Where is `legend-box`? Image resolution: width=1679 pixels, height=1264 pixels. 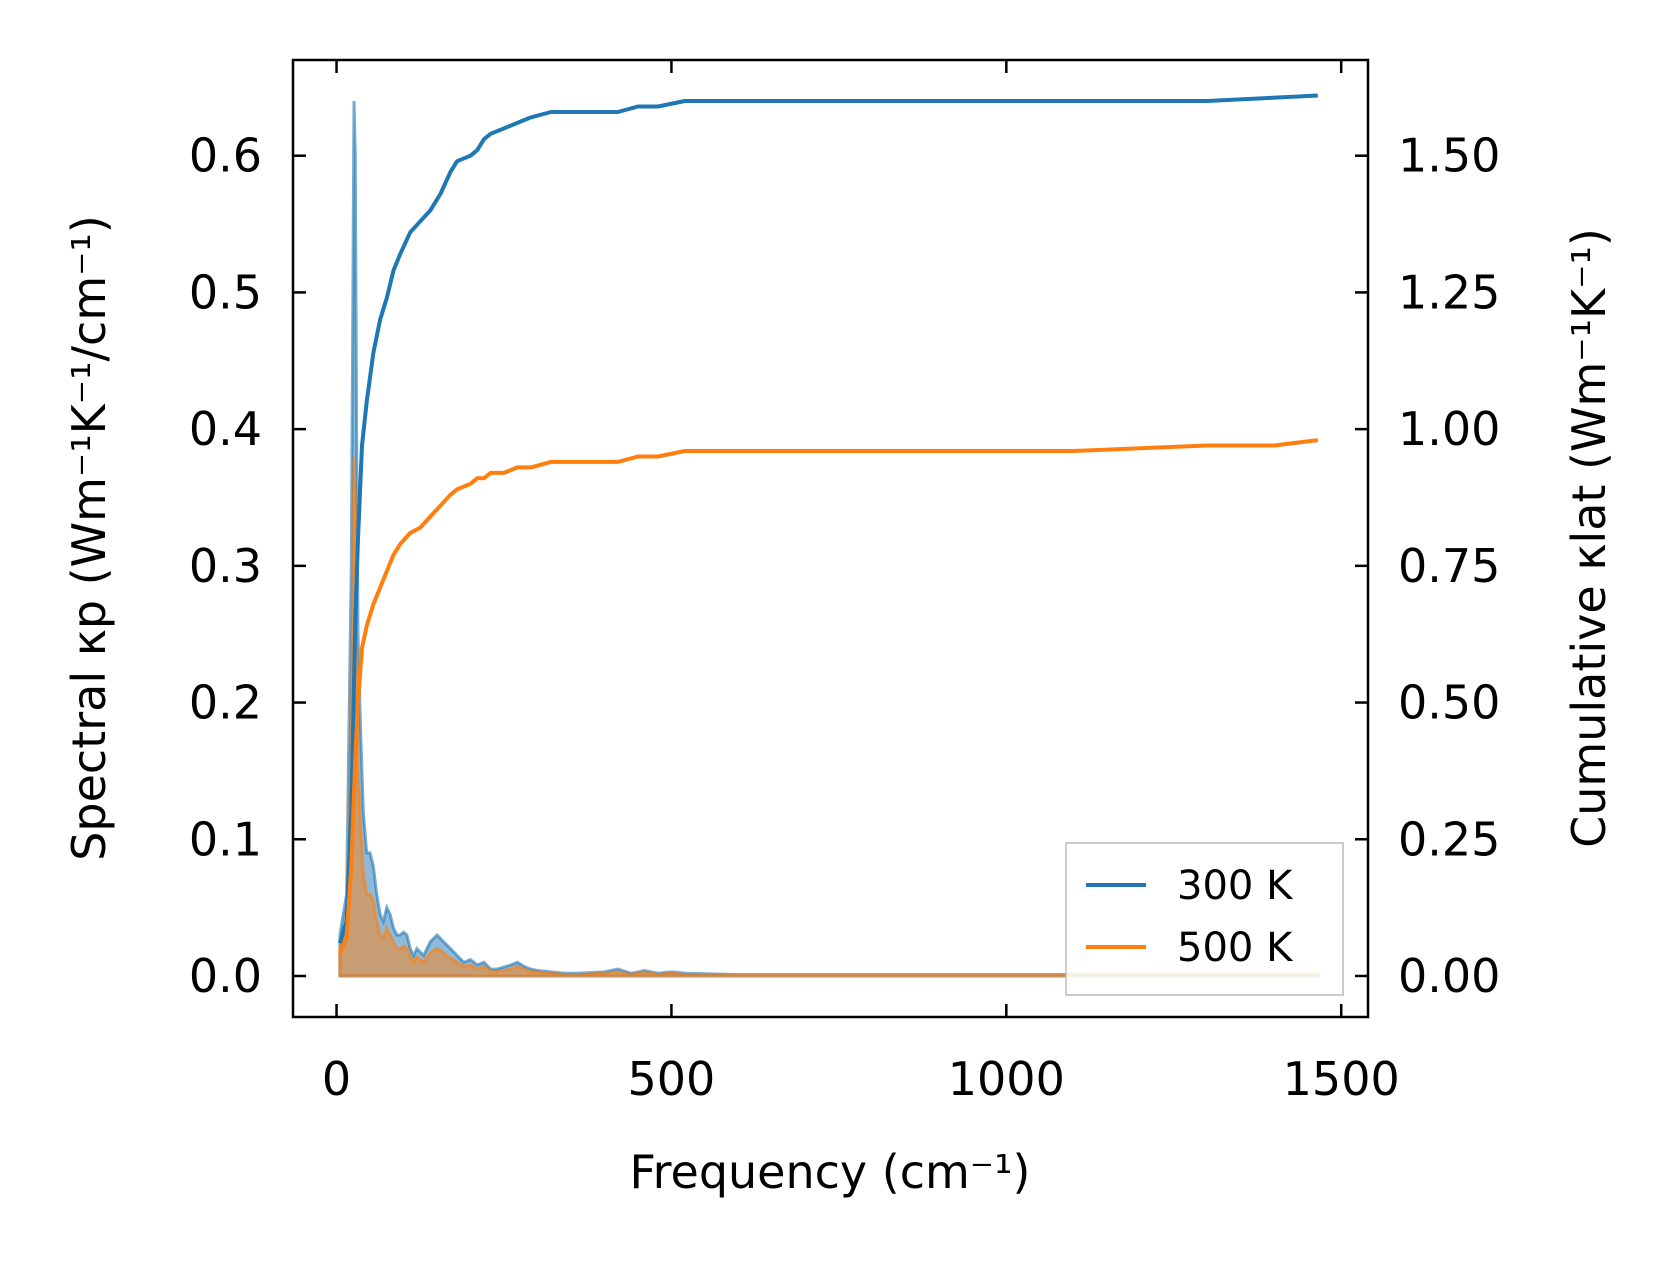 legend-box is located at coordinates (1204, 919).